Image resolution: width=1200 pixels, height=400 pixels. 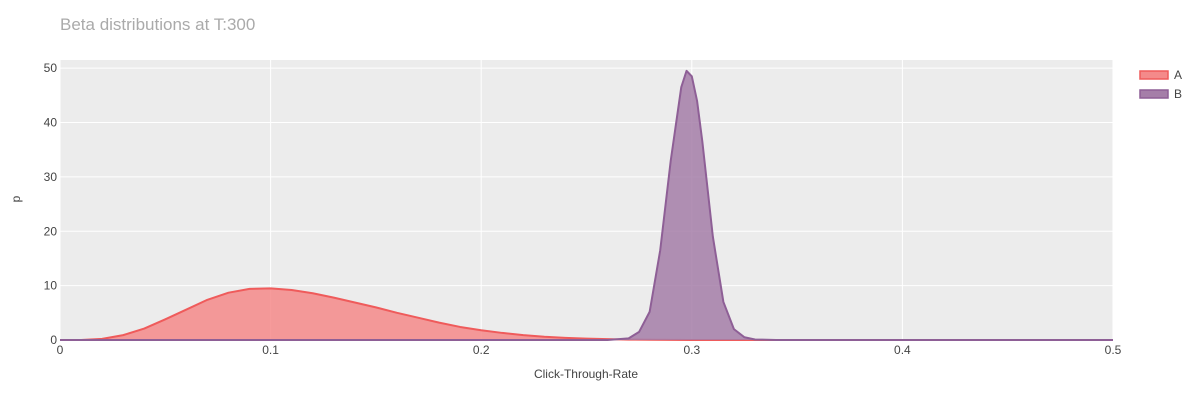 I want to click on legend-item-A: A, so click(x=1160, y=75).